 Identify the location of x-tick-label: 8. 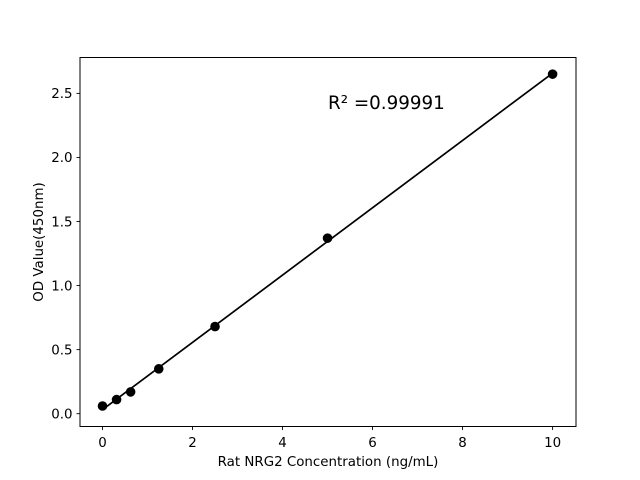
(462, 443).